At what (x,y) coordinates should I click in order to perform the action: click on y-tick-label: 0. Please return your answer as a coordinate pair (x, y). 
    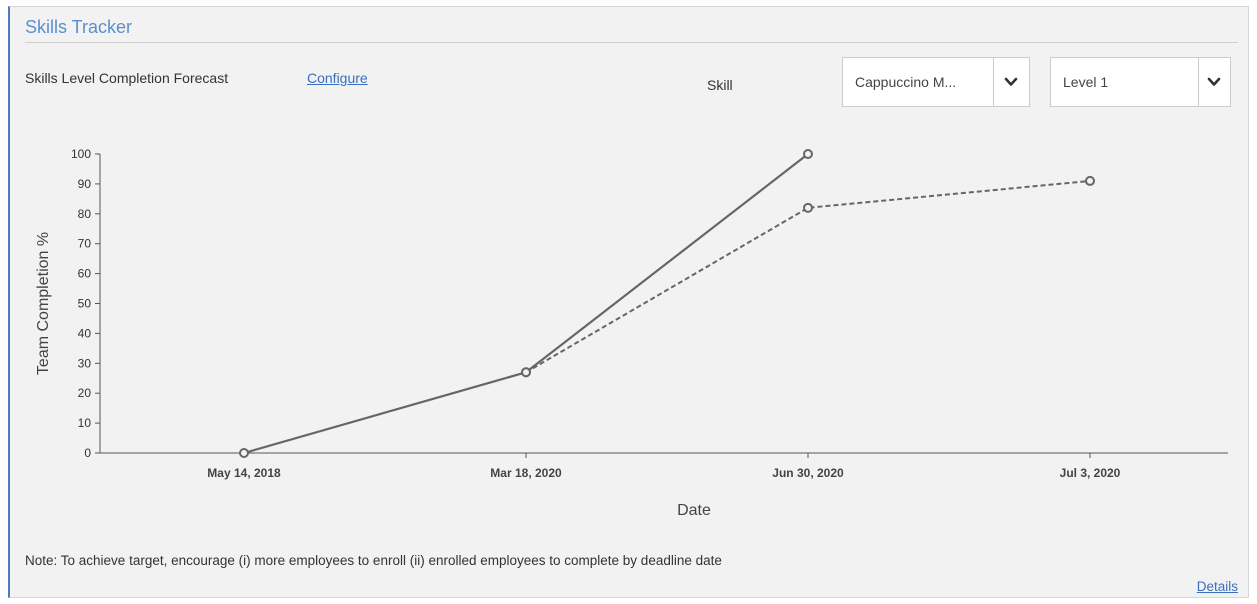
    Looking at the image, I should click on (87, 453).